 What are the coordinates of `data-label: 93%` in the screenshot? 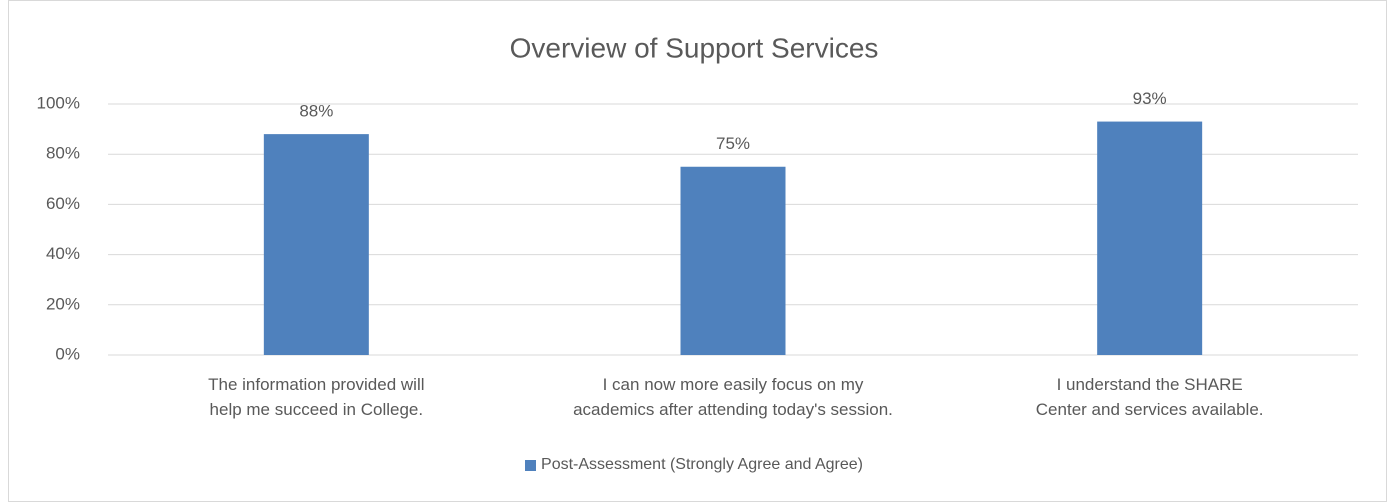 It's located at (1150, 98).